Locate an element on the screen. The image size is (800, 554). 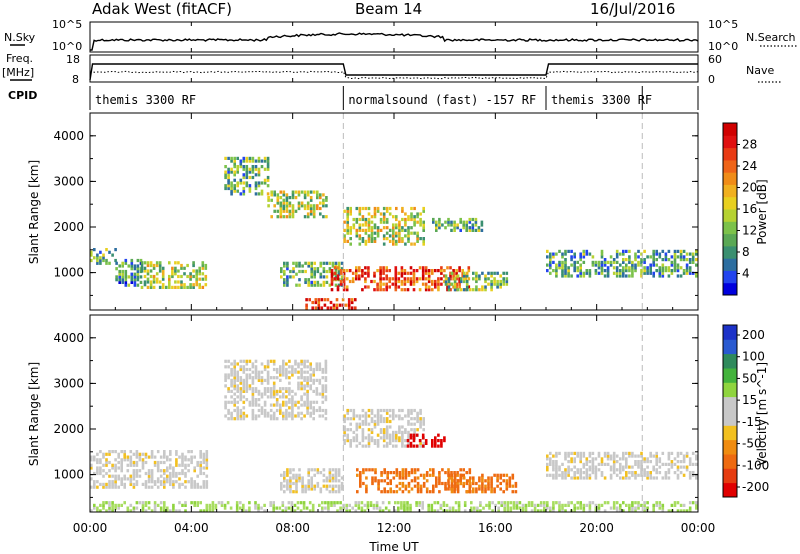
nsky-panel: N.Sky 10^5 10^0 10^5 10^0 N.Search is located at coordinates (401, 35).